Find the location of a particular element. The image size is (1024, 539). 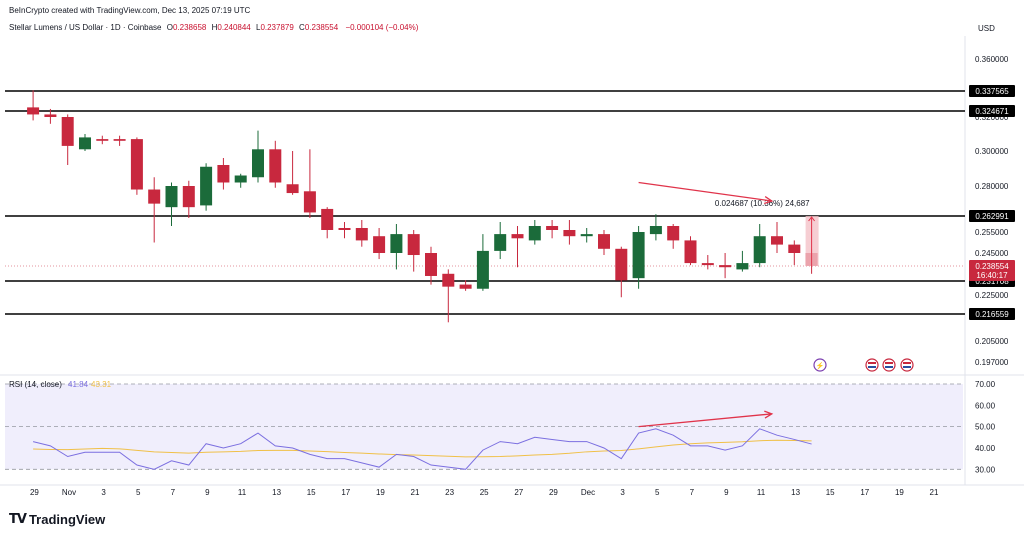

time-tick-label: 5 is located at coordinates (657, 492).